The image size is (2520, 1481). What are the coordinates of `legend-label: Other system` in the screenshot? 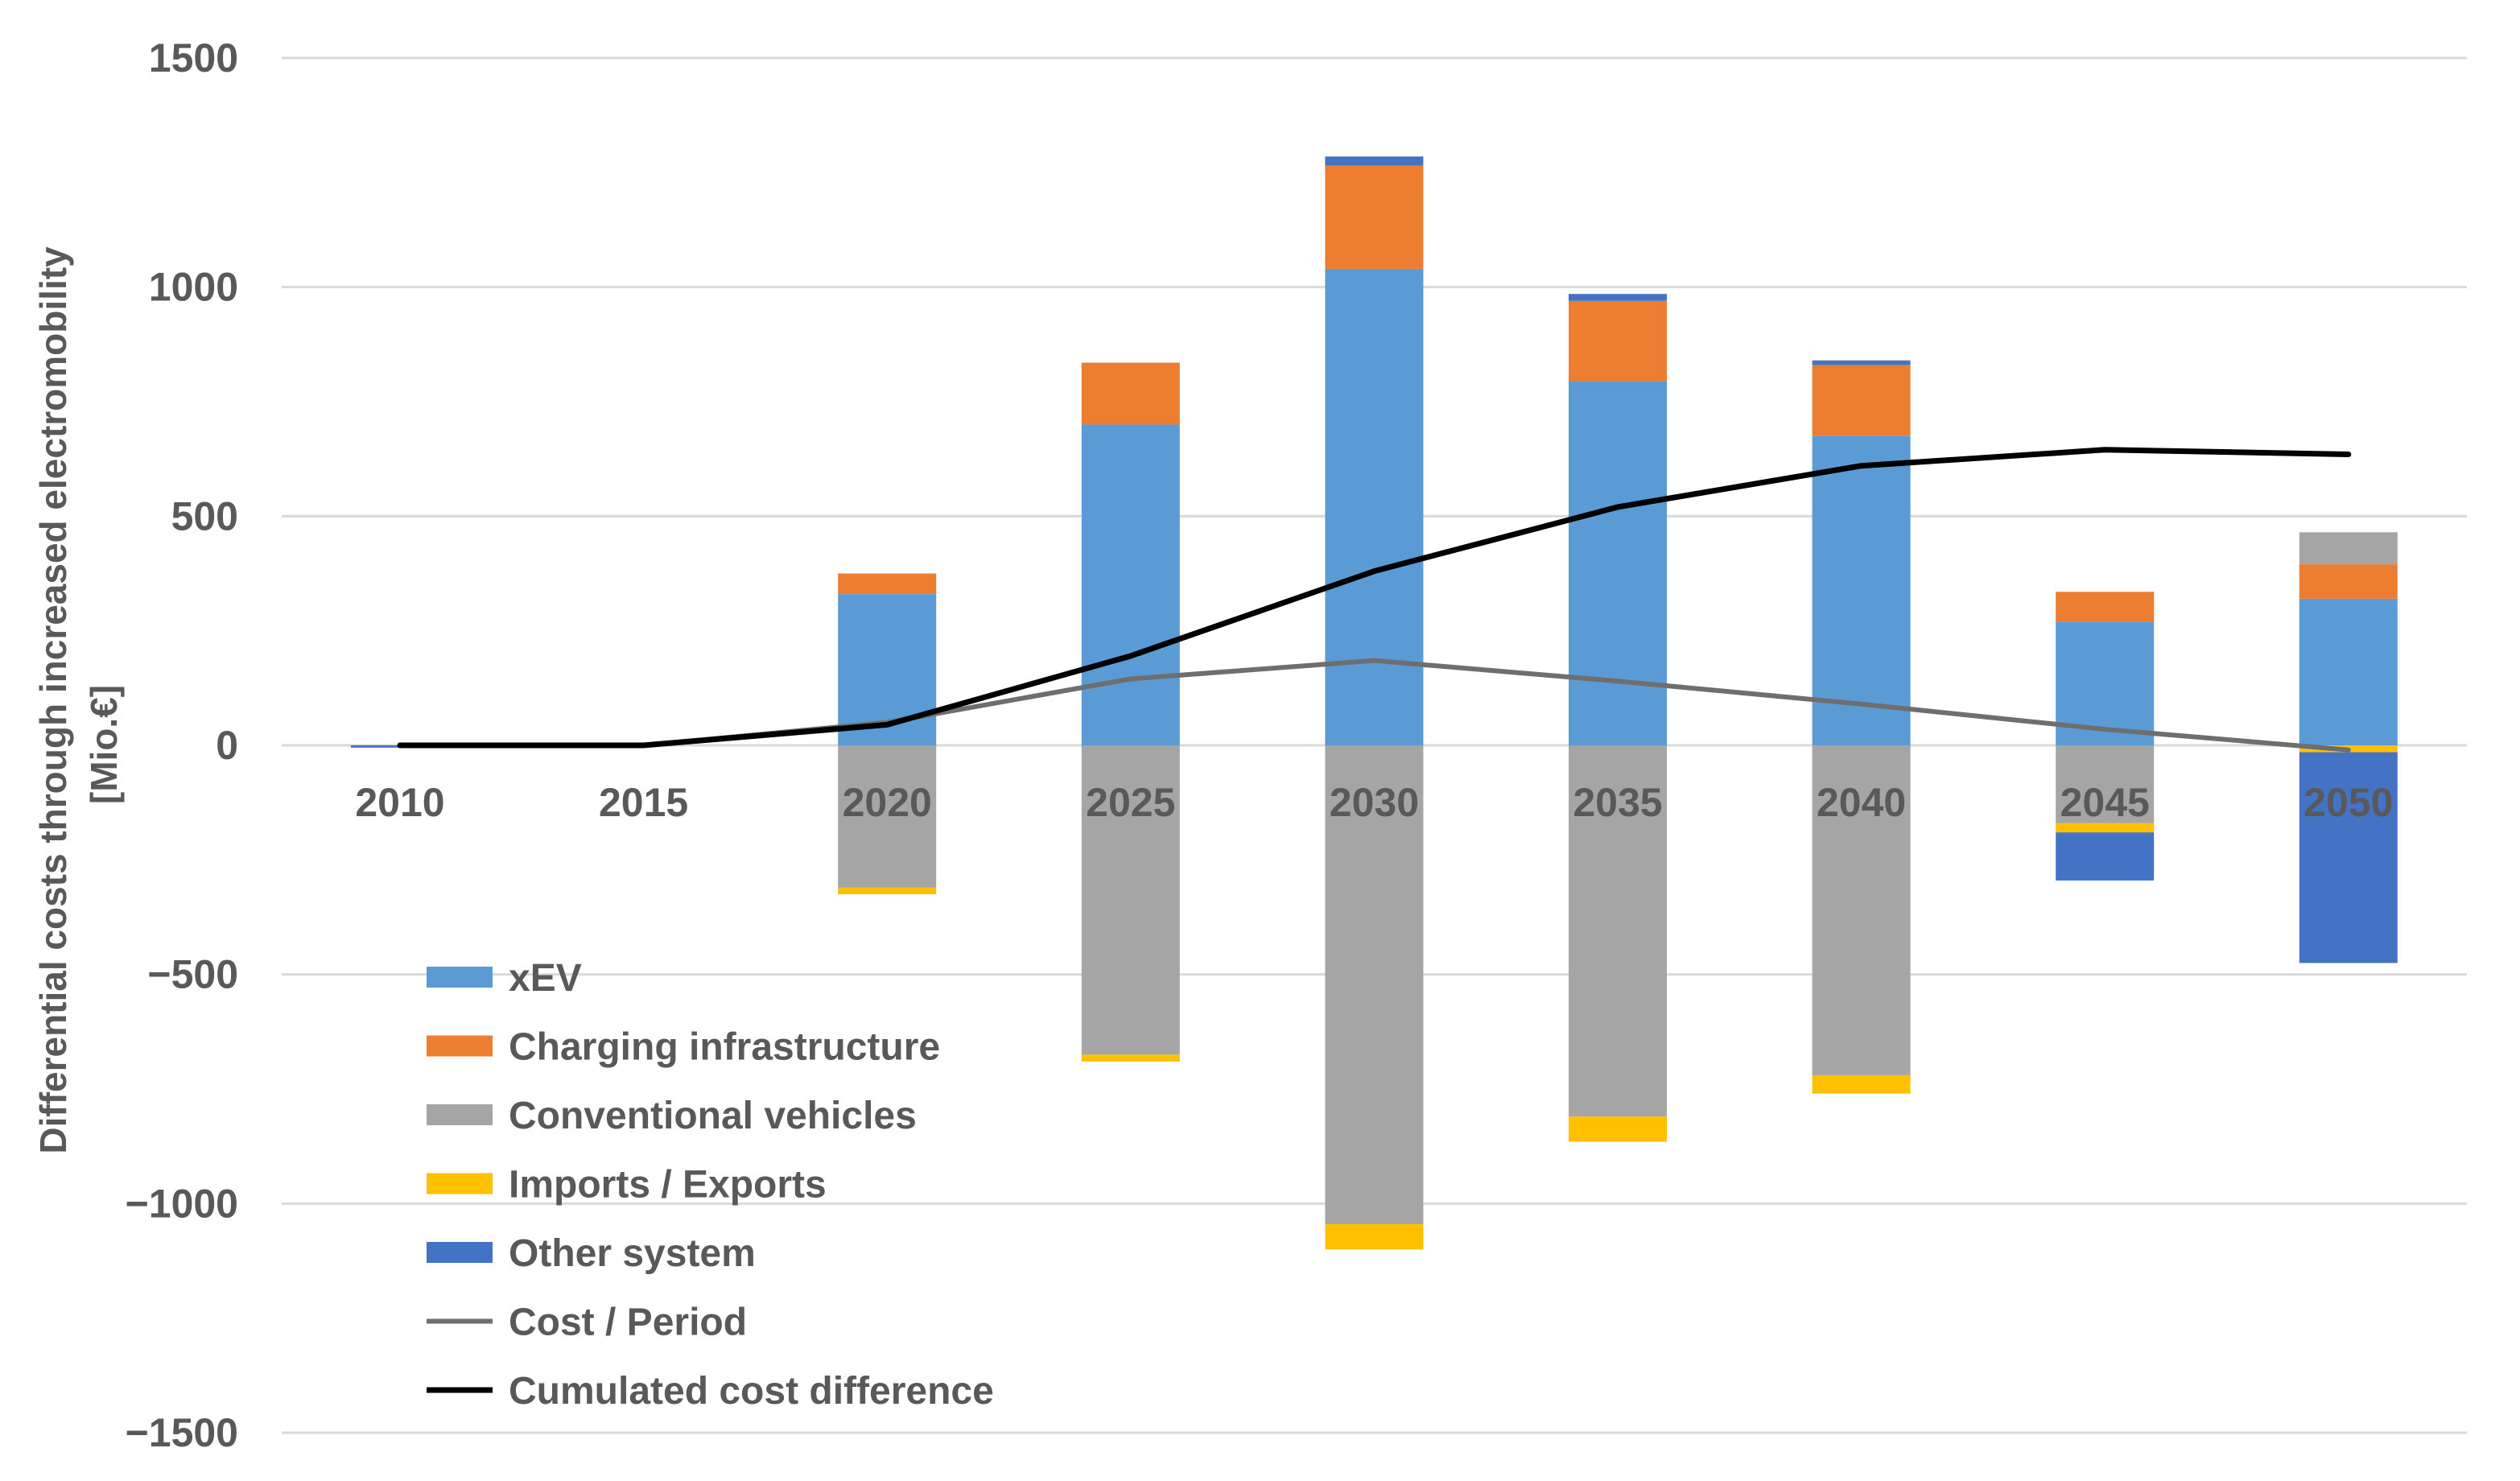 It's located at (632, 1253).